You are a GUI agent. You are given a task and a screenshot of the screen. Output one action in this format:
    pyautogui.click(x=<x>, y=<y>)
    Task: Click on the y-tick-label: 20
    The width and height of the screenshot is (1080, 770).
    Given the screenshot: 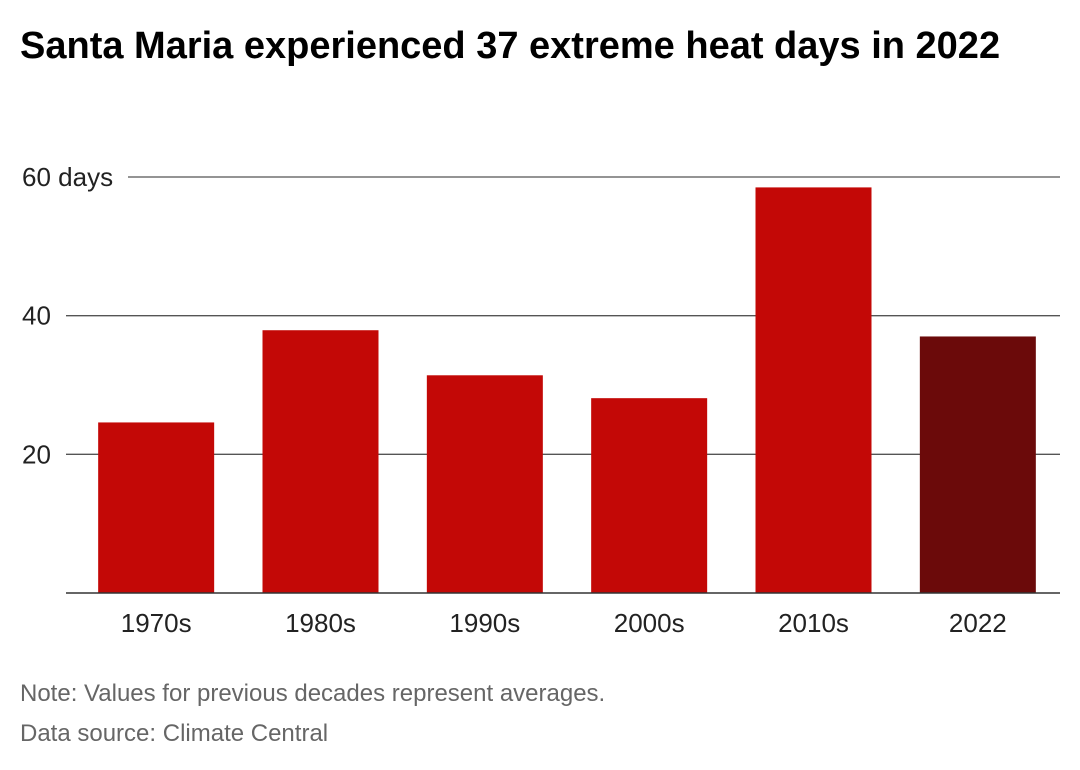 What is the action you would take?
    pyautogui.click(x=36, y=454)
    